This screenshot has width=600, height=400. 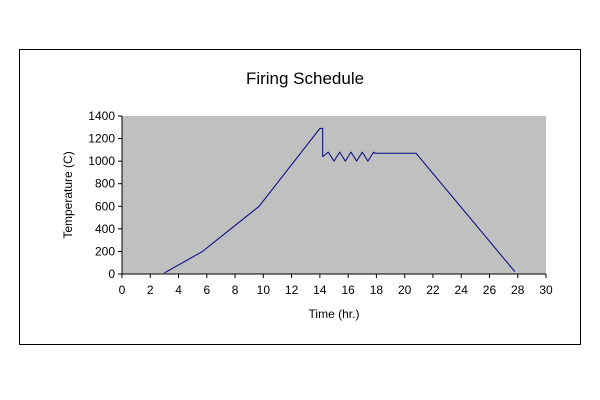 I want to click on x-tick-label: 22, so click(x=433, y=290).